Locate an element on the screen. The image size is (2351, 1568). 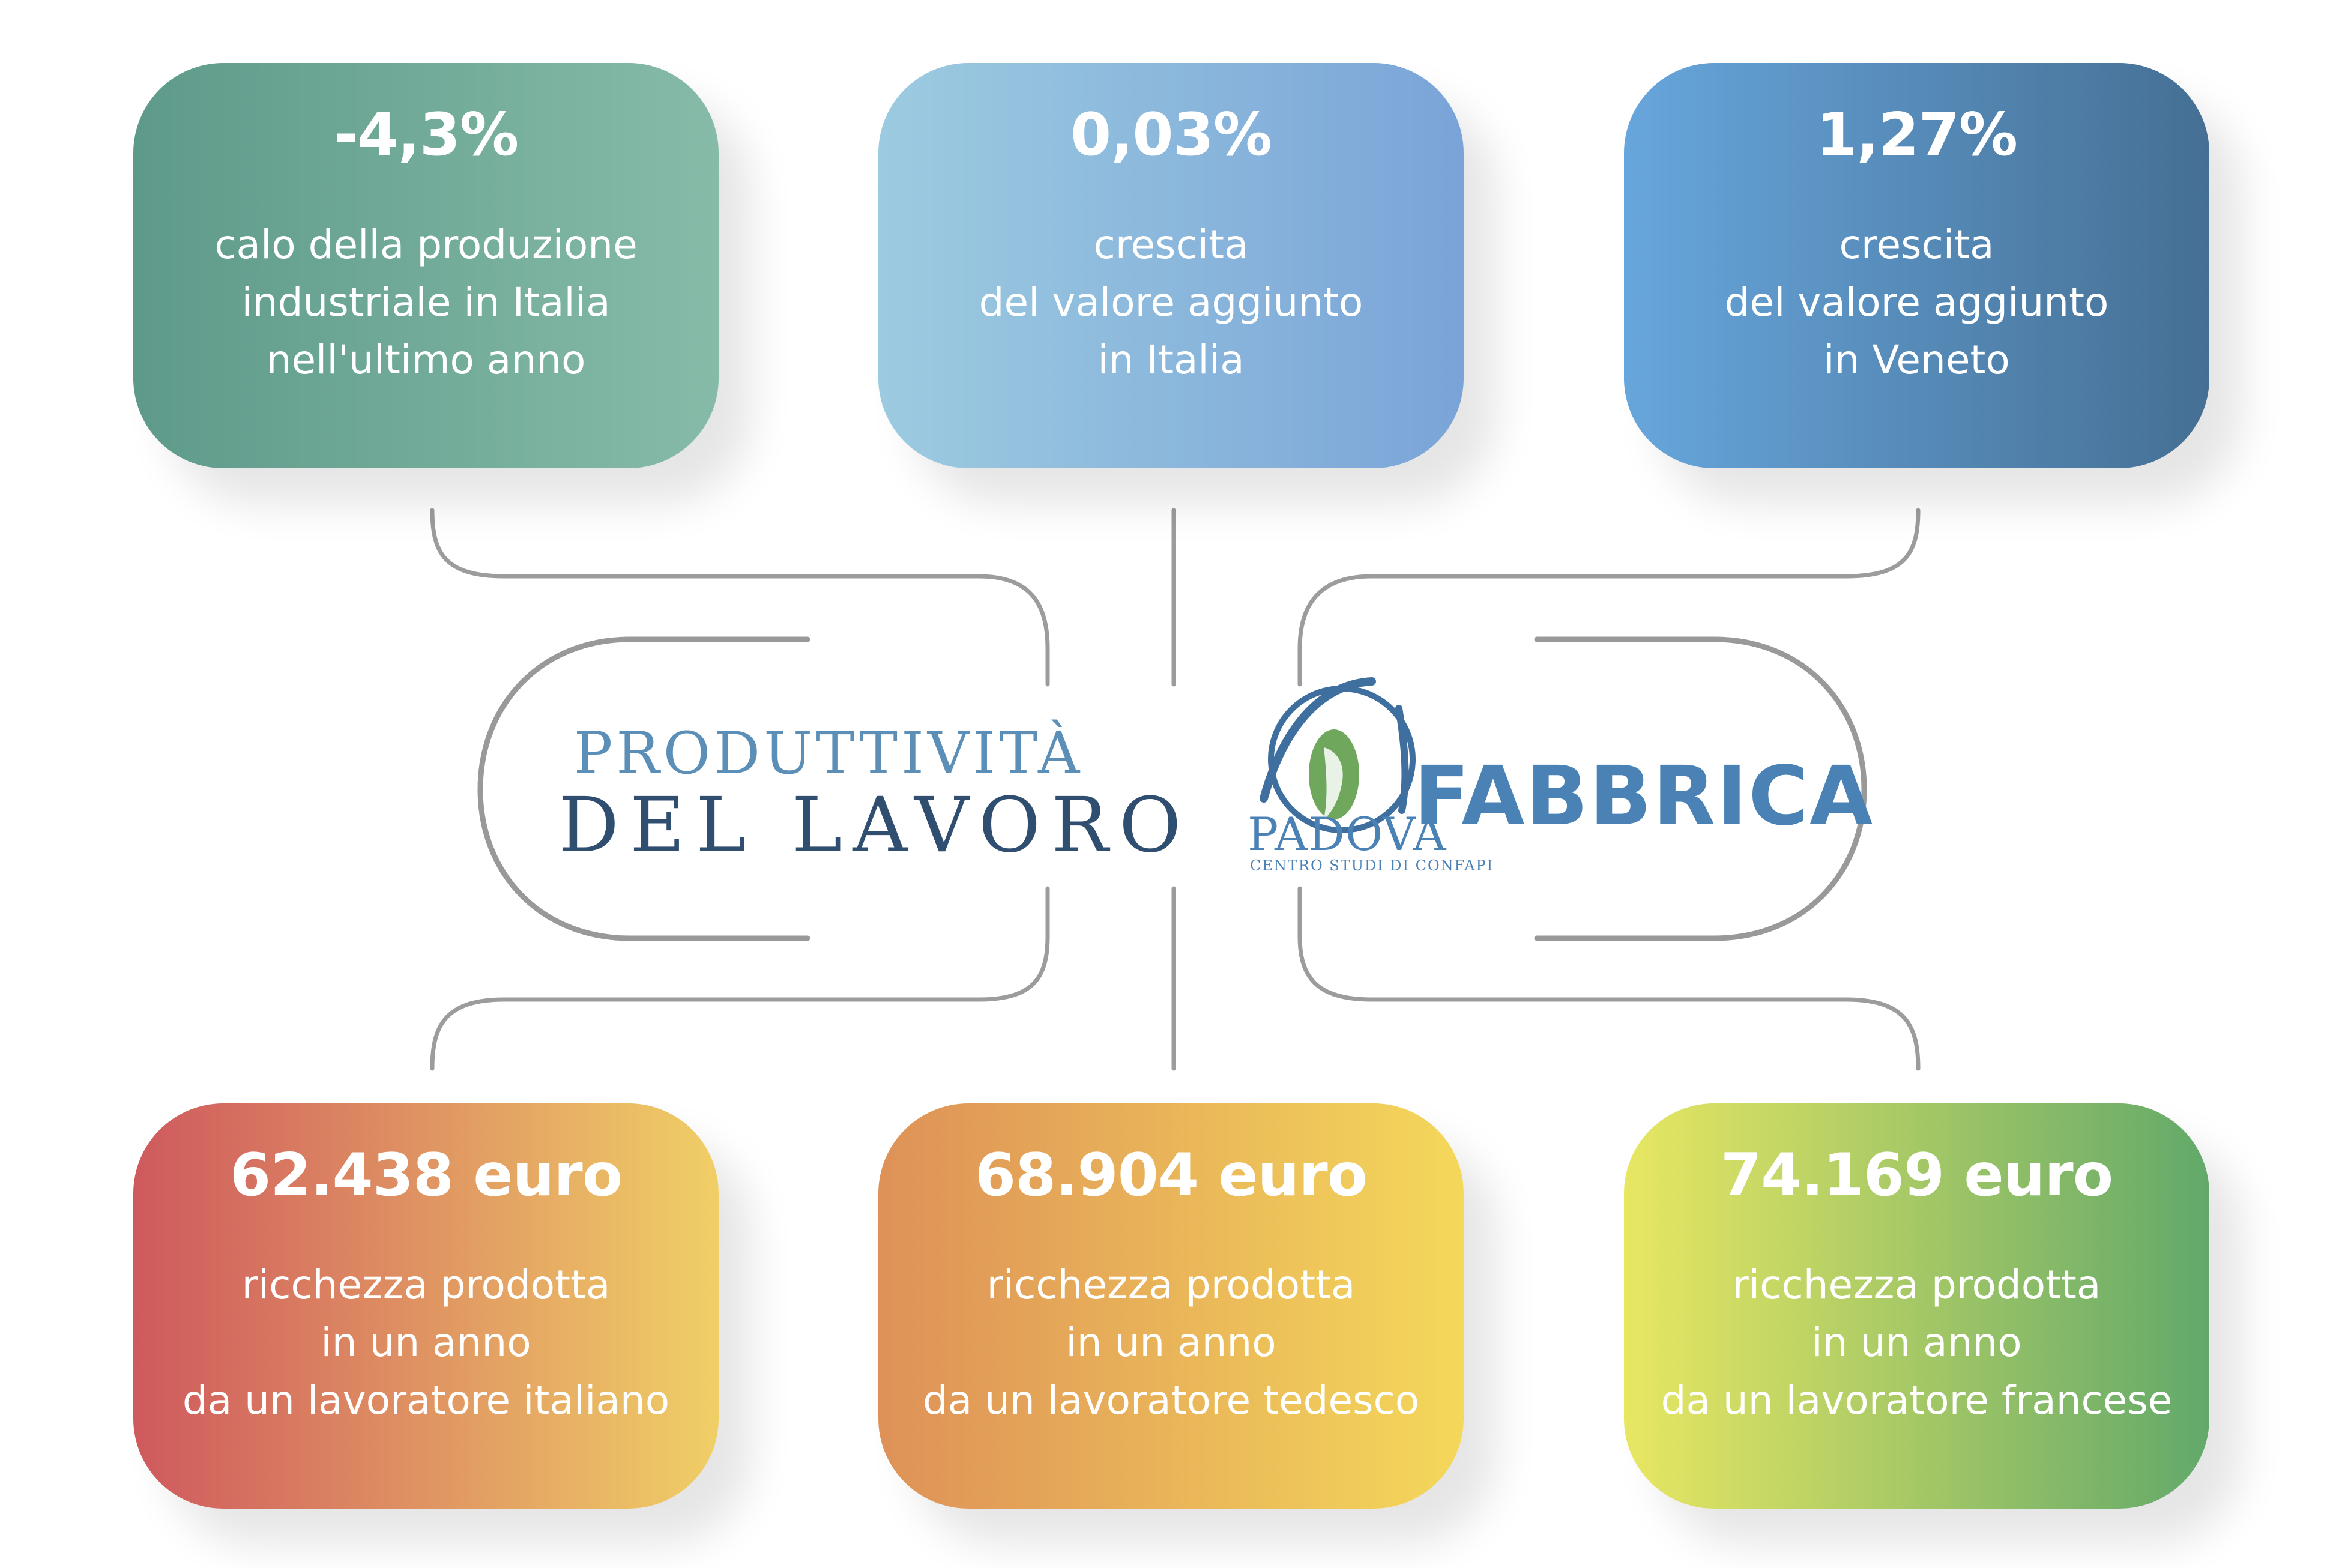
stat-desc-line: da un lavoratore tedesco is located at coordinates (1171, 1400).